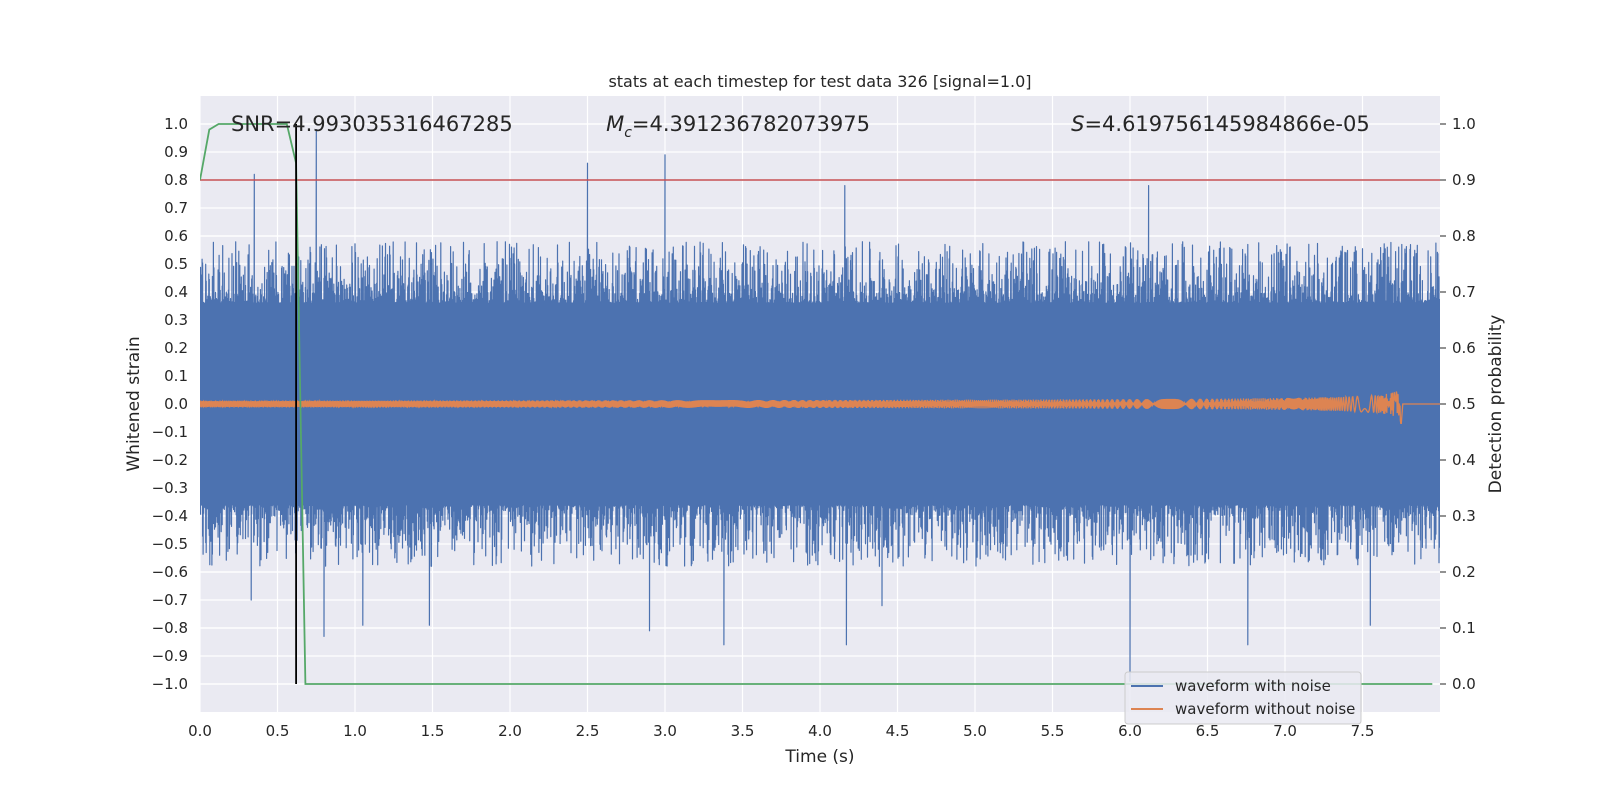 Image resolution: width=1600 pixels, height=800 pixels. I want to click on y-tick-label: −0.4, so click(170, 516).